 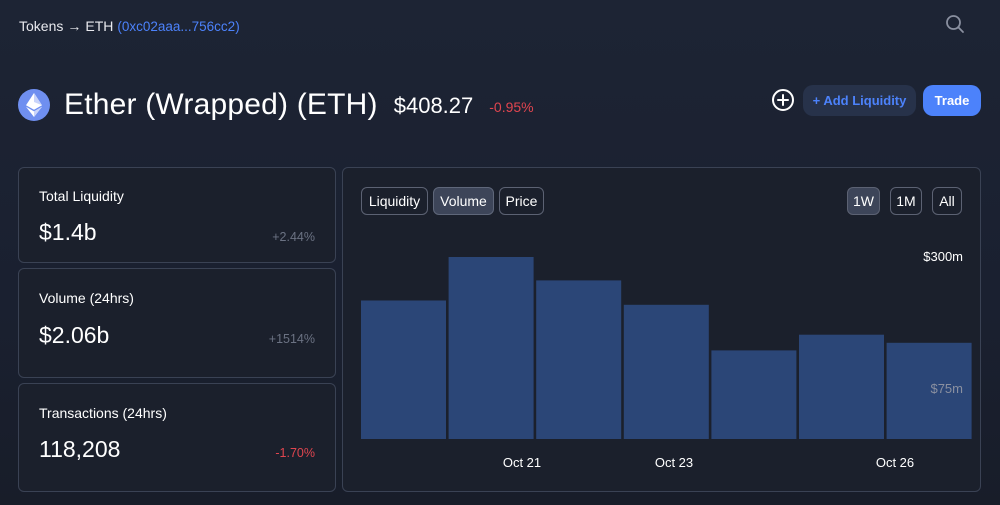 I want to click on tab-liquidity: Liquidity, so click(x=394, y=201).